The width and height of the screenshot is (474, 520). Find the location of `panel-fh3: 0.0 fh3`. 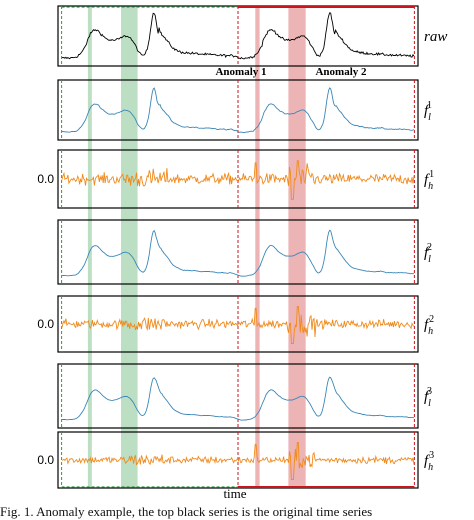

panel-fh3: 0.0 fh3 is located at coordinates (235, 460).